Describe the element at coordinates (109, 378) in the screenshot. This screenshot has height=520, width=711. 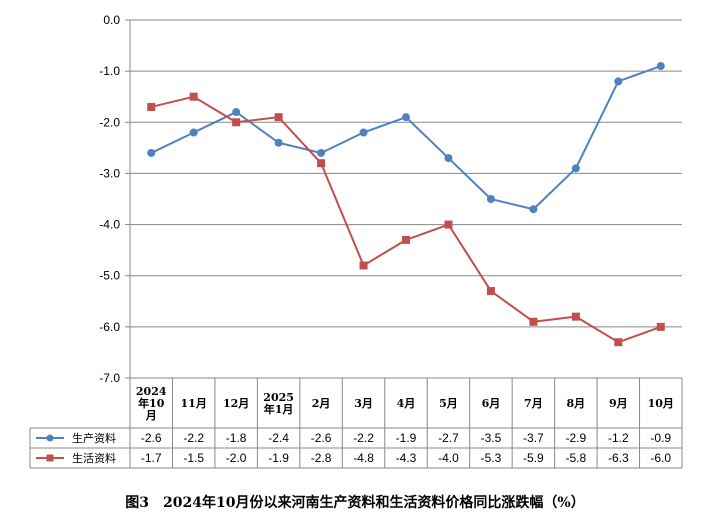
I see `y-tick-label: -7.0` at that location.